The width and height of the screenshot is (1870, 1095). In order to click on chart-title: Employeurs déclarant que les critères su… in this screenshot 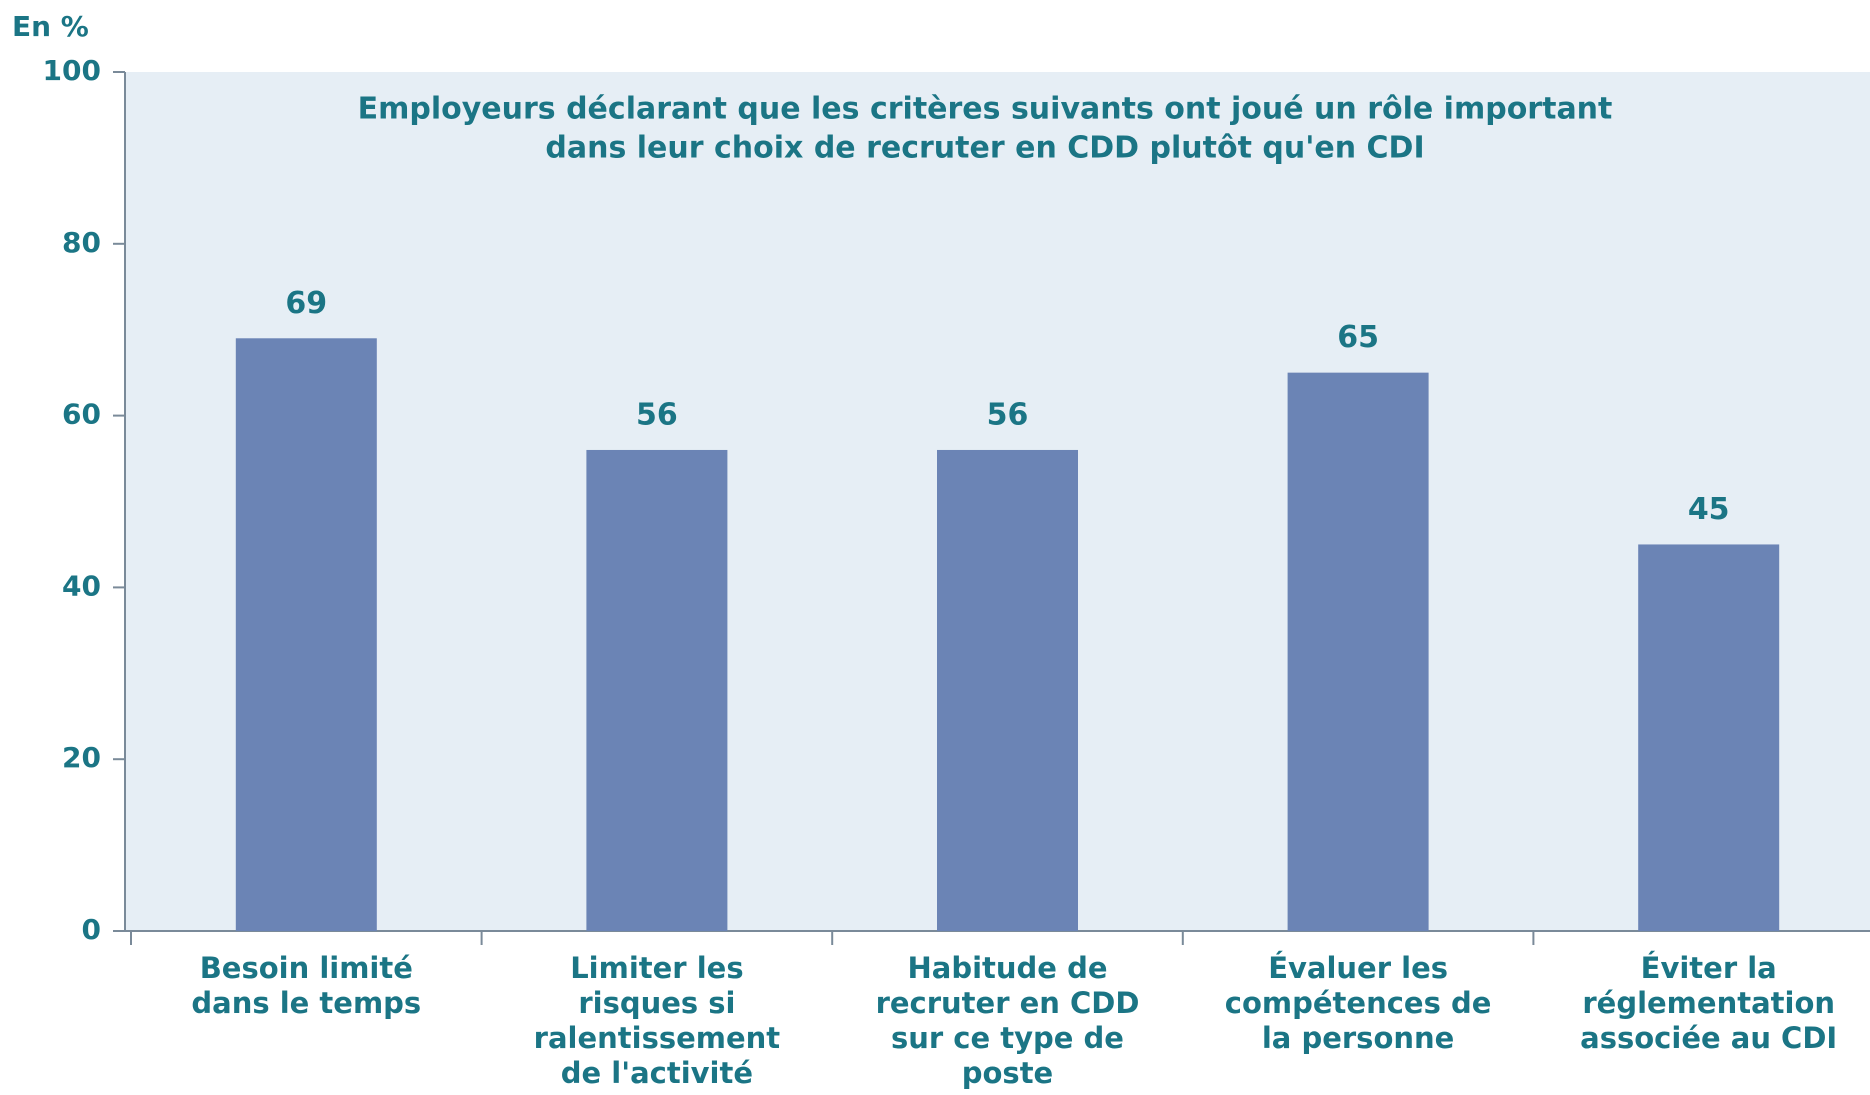, I will do `click(985, 109)`.